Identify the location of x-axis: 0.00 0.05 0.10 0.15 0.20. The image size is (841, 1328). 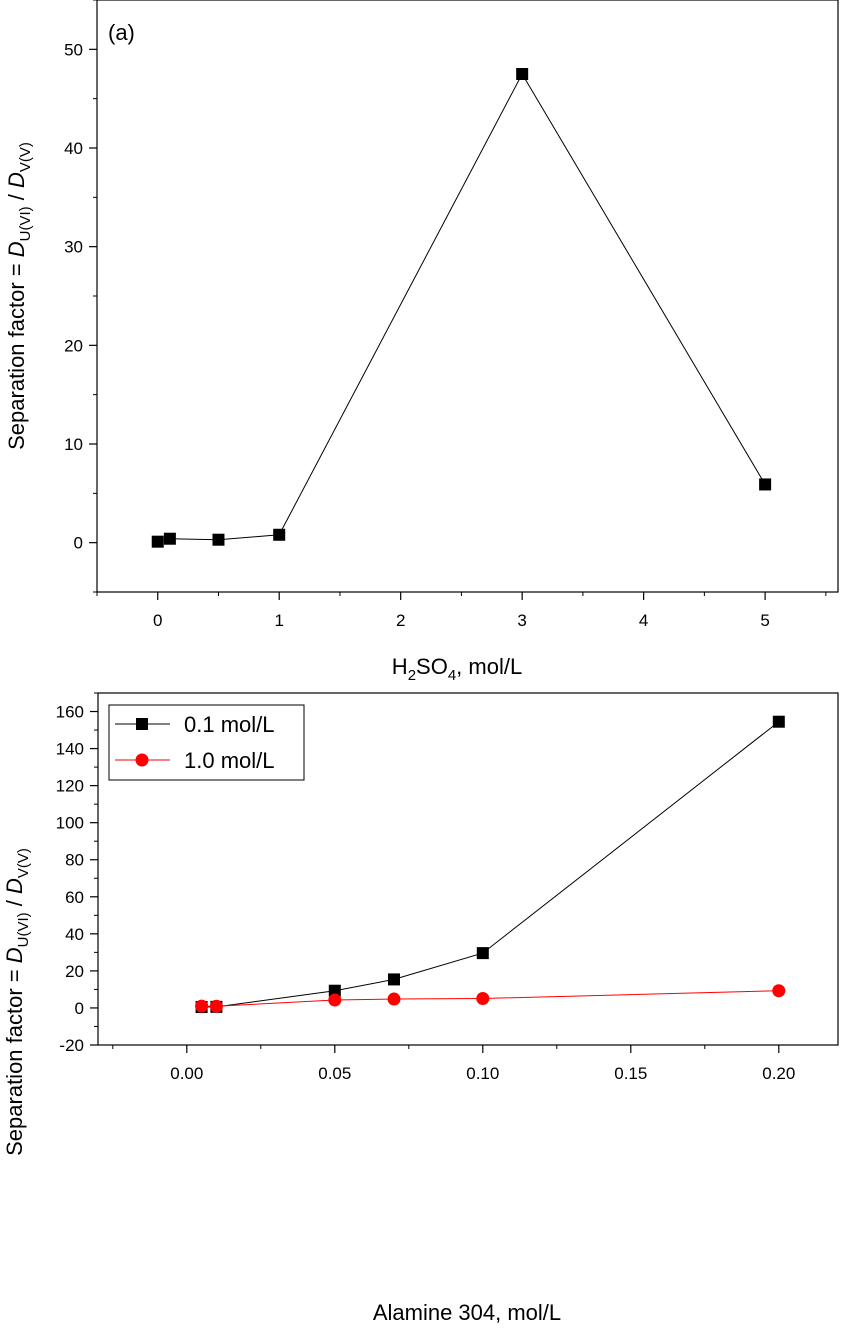
(453, 1064).